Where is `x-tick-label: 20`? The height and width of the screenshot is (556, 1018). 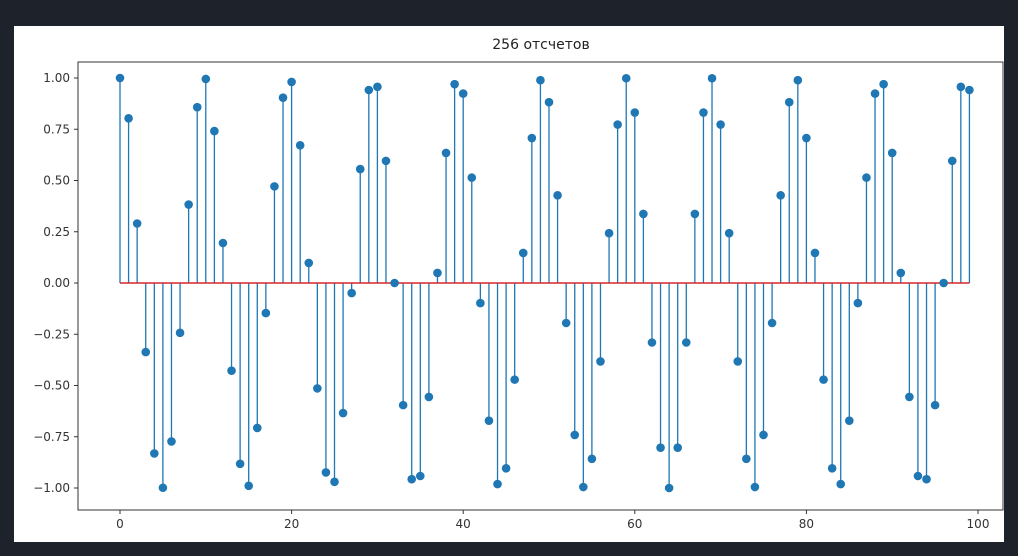
x-tick-label: 20 is located at coordinates (291, 524).